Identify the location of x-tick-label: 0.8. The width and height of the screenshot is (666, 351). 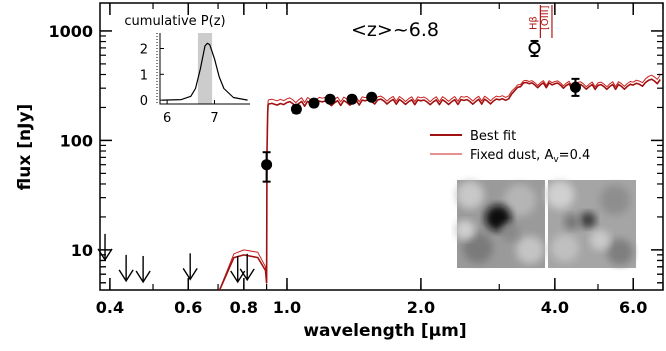
(244, 307).